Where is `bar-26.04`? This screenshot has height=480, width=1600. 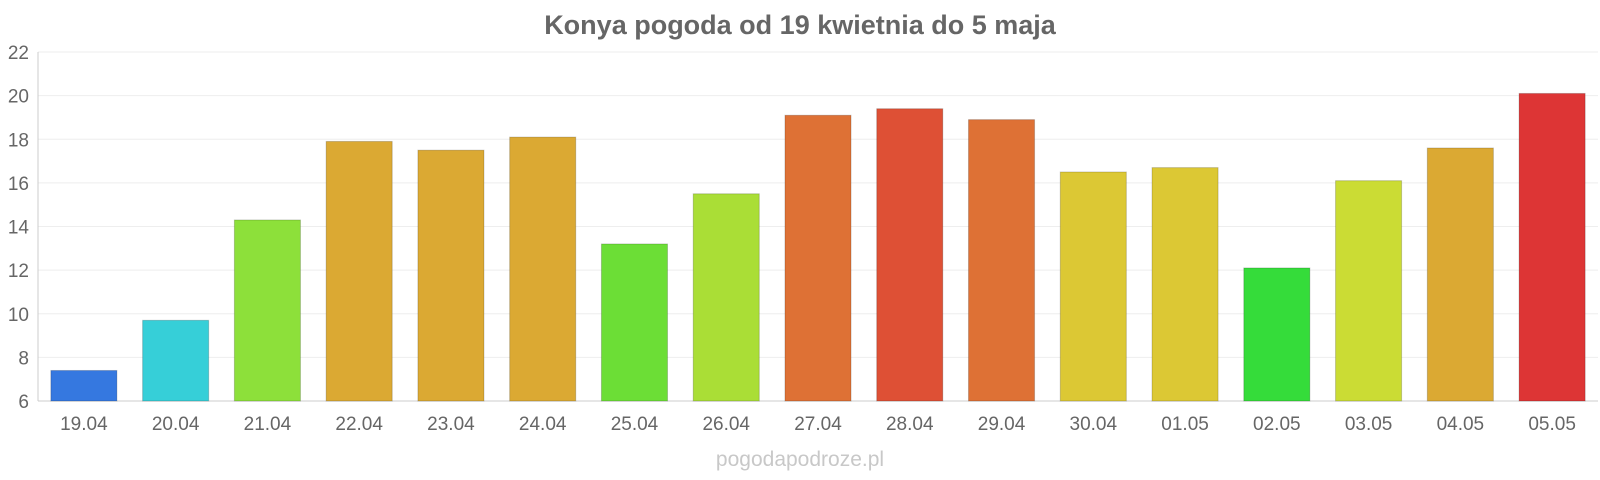 bar-26.04 is located at coordinates (726, 297).